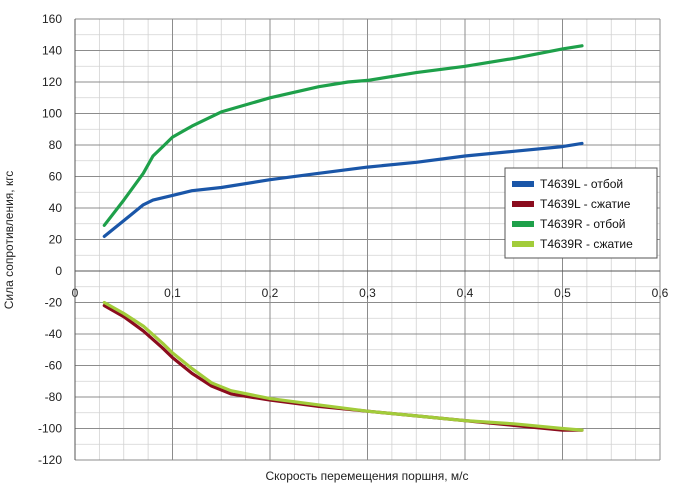 Image resolution: width=677 pixels, height=485 pixels. What do you see at coordinates (9, 240) in the screenshot?
I see `y-axis-label: Сила сопротивления, кгс` at bounding box center [9, 240].